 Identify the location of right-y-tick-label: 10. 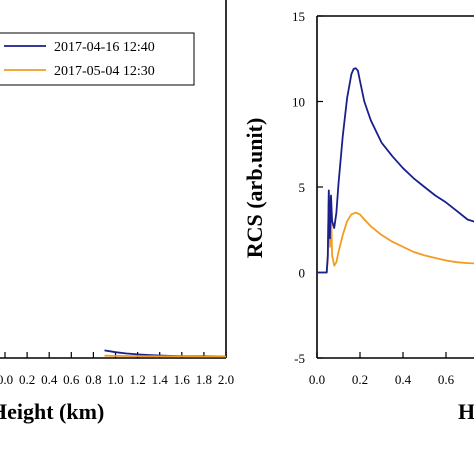
(298, 102).